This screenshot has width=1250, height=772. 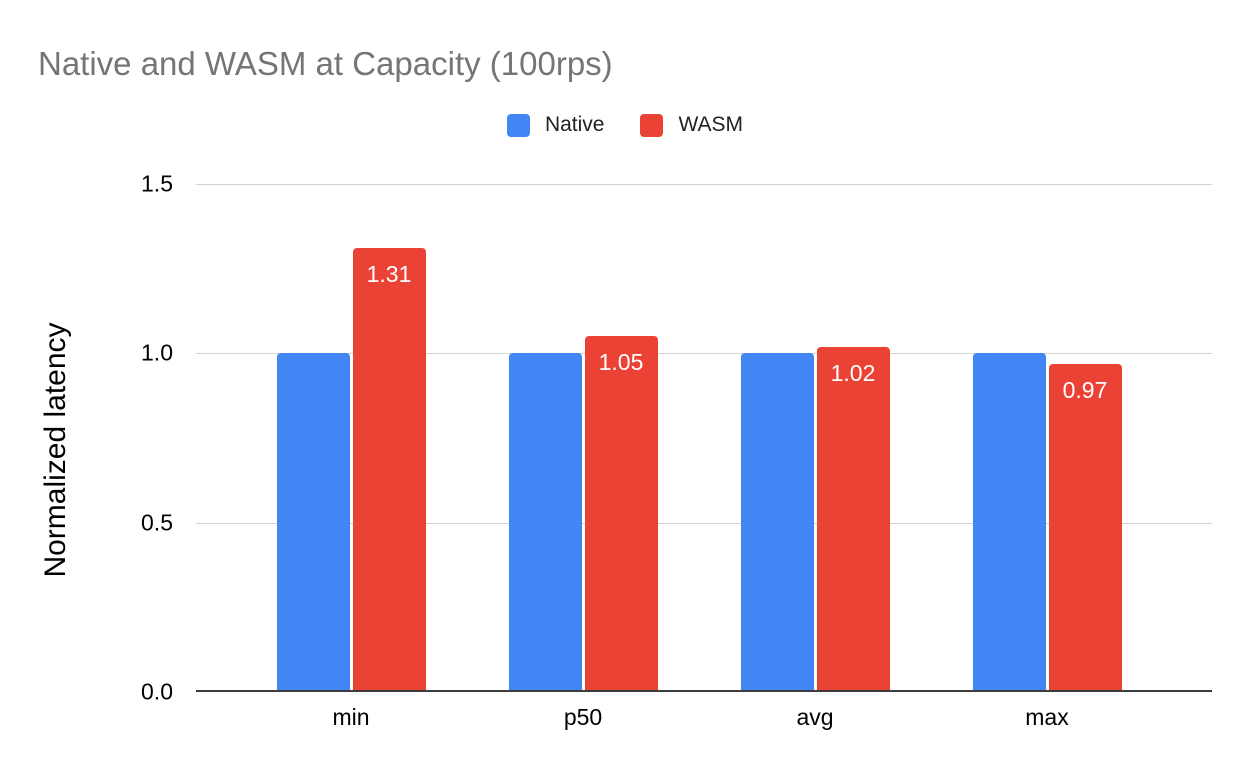 I want to click on x-tick-label-avg: avg, so click(x=815, y=717).